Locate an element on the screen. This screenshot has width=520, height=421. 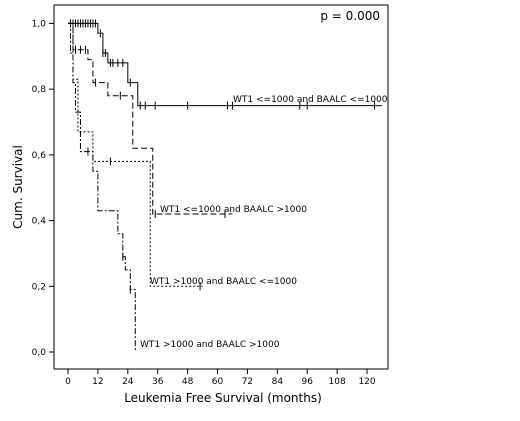
x-tick-label: 60 is located at coordinates (218, 382).